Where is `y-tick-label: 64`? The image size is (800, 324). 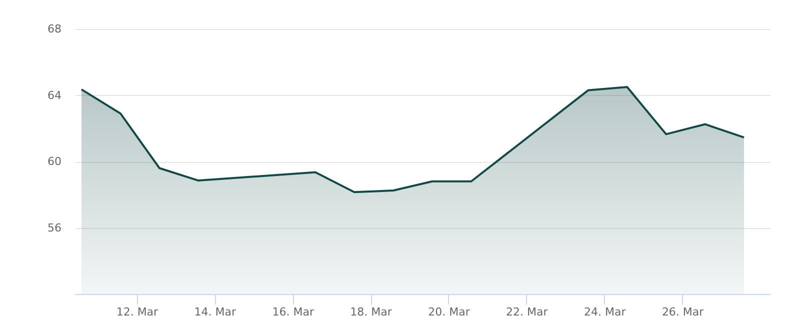 y-tick-label: 64 is located at coordinates (55, 95).